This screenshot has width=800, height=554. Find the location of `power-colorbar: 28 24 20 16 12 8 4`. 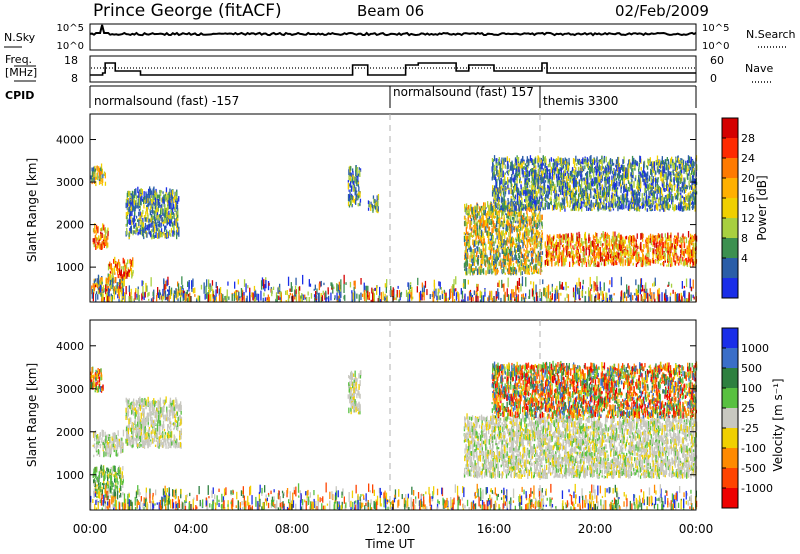

power-colorbar: 28 24 20 16 12 8 4 is located at coordinates (738, 208).